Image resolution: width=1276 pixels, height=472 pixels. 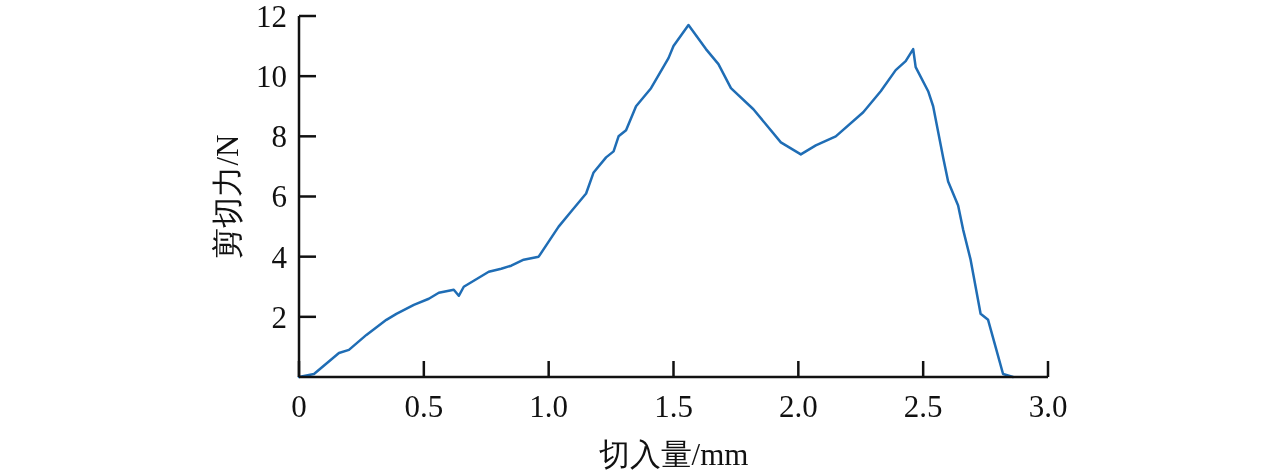 I want to click on x-tick-label: 1.5, so click(x=673, y=406).